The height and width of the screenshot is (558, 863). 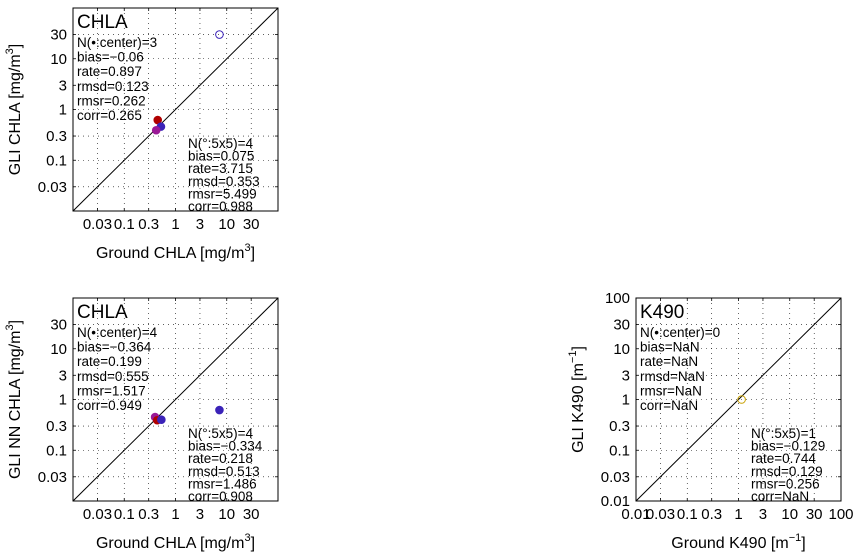 I want to click on stats-5x5-line: rate=3.715, so click(x=220, y=168).